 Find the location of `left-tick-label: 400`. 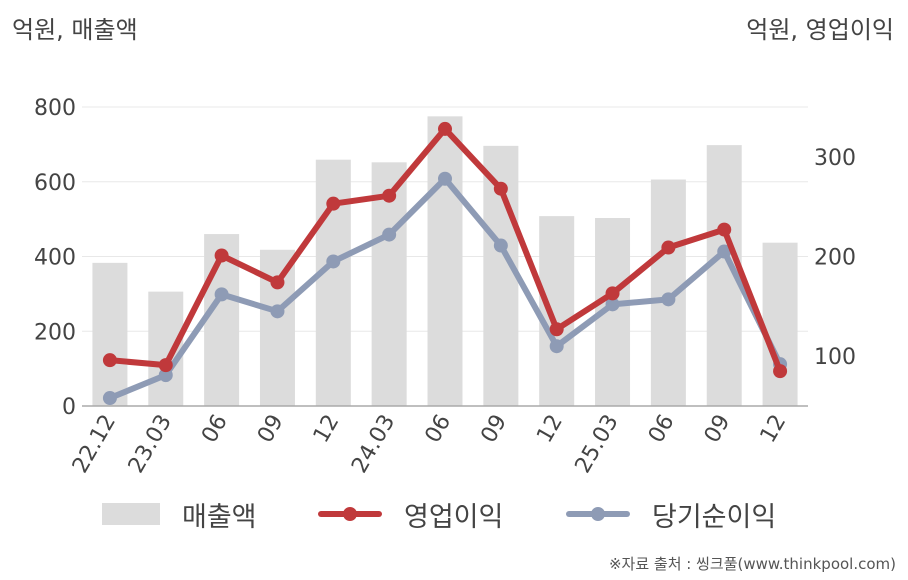

left-tick-label: 400 is located at coordinates (55, 258).